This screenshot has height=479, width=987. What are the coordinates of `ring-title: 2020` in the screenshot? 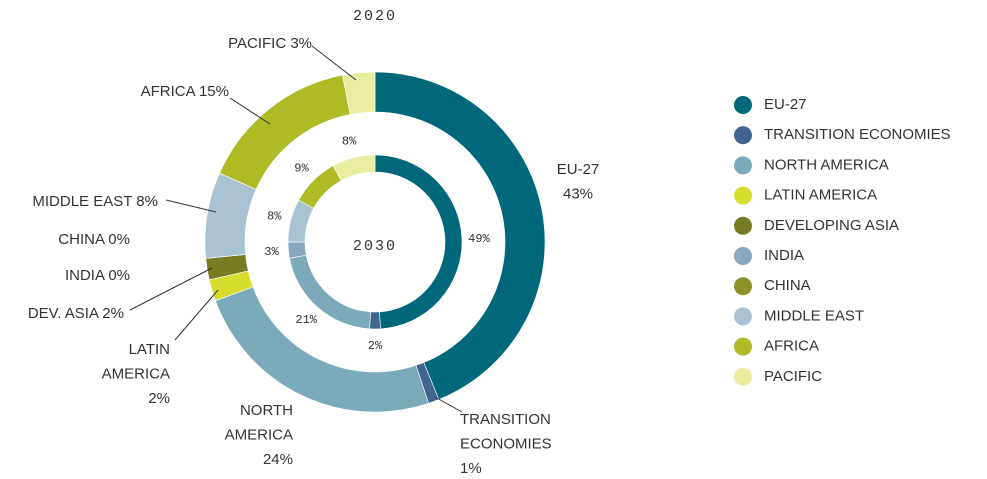 It's located at (375, 16).